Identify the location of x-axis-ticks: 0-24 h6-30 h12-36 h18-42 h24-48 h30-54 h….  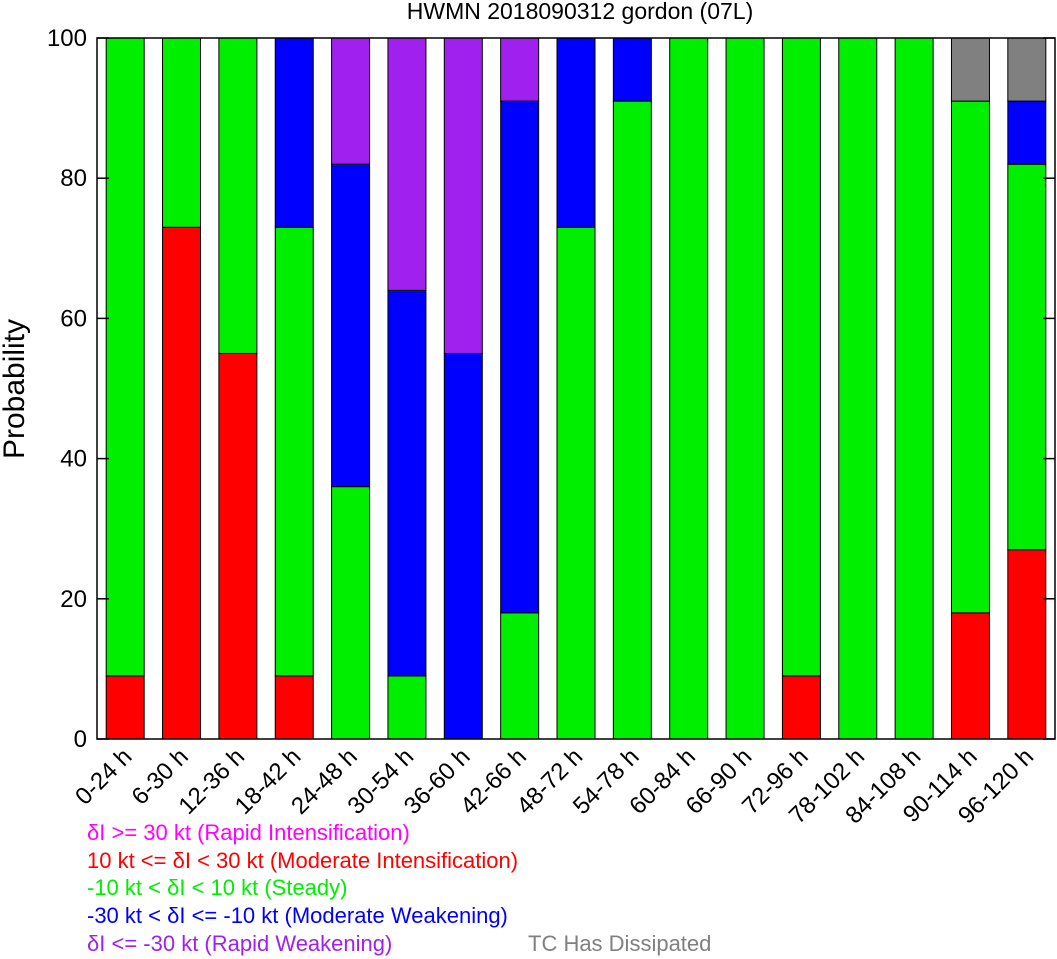
(554, 786).